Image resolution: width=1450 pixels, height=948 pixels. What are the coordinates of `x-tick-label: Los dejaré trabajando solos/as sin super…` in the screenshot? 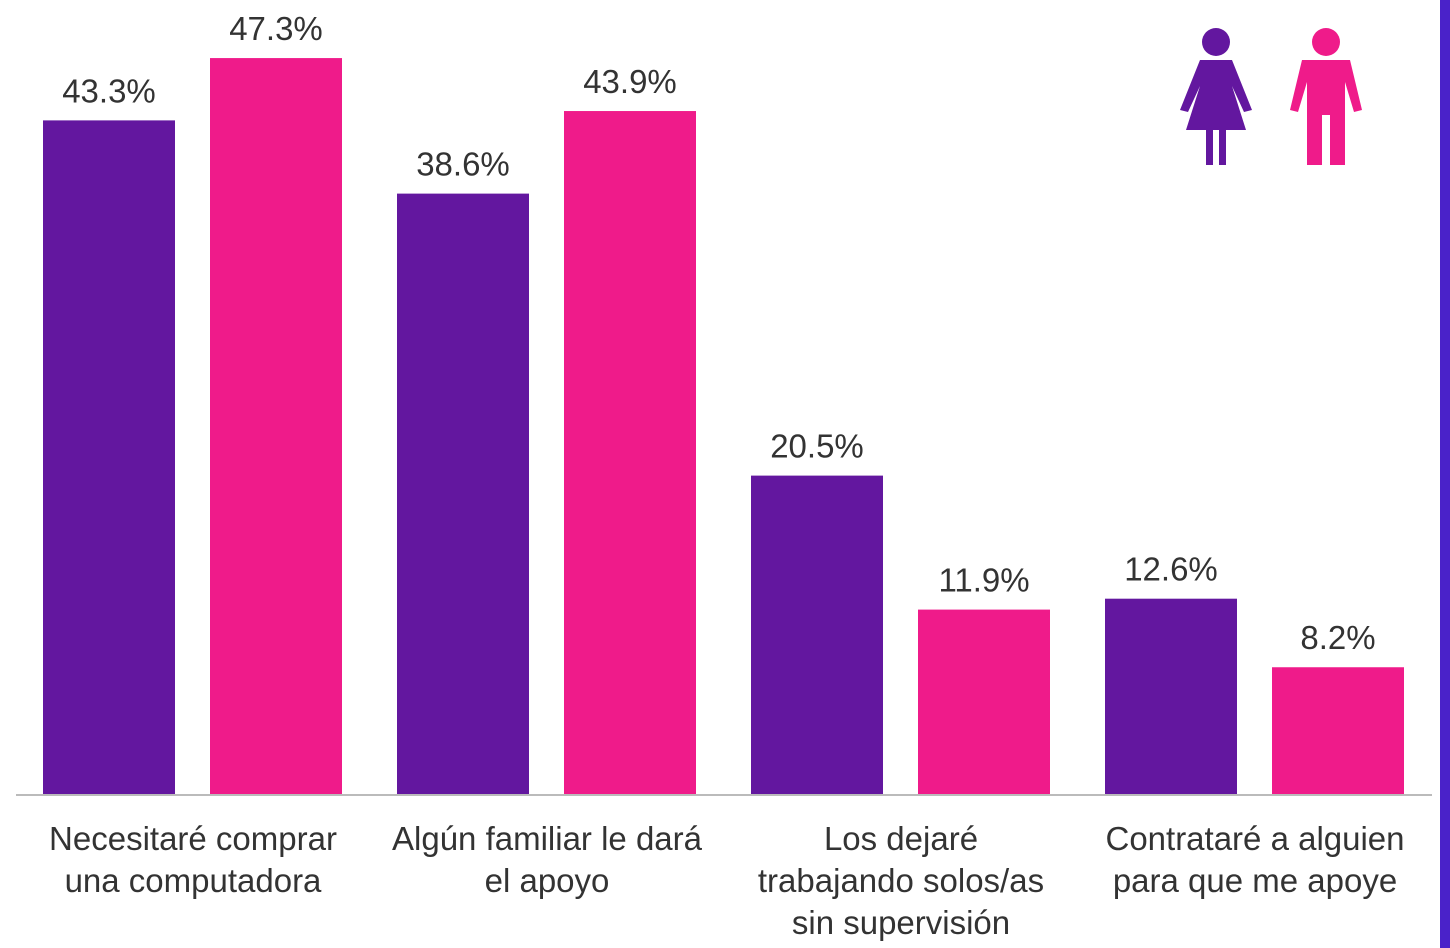 It's located at (901, 880).